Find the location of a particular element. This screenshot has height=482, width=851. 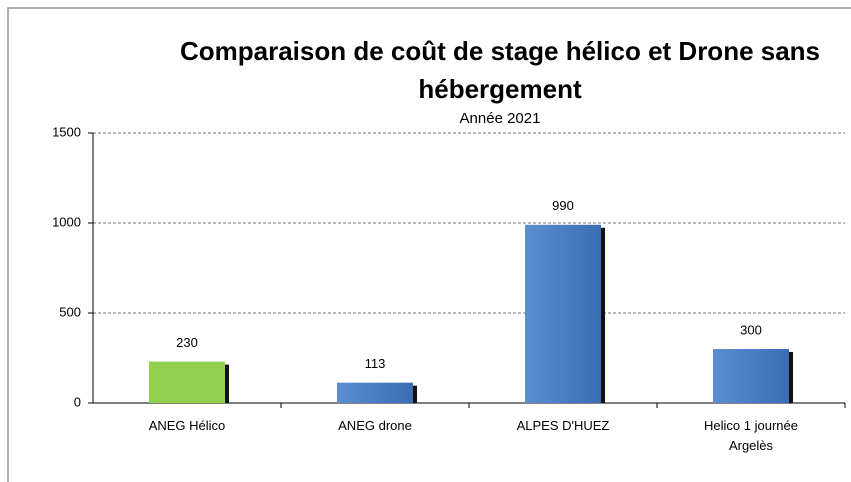

x-tick-label: ALPES D'HUEZ is located at coordinates (563, 425).